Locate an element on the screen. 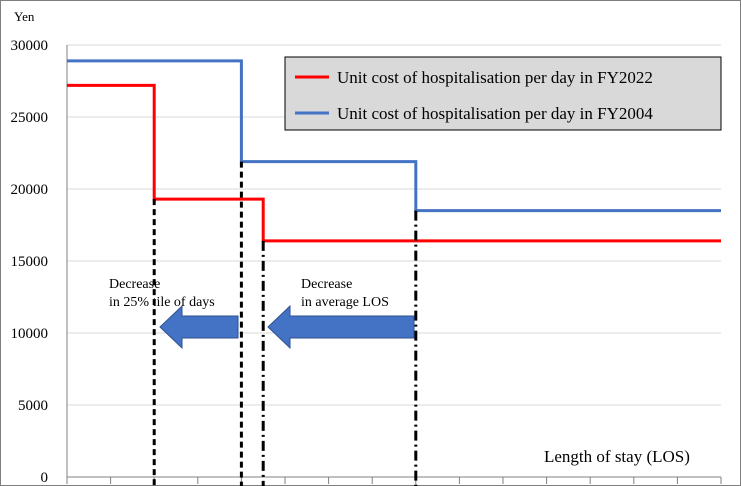 Image resolution: width=741 pixels, height=486 pixels. arrow-decrease-avg-los is located at coordinates (341, 327).